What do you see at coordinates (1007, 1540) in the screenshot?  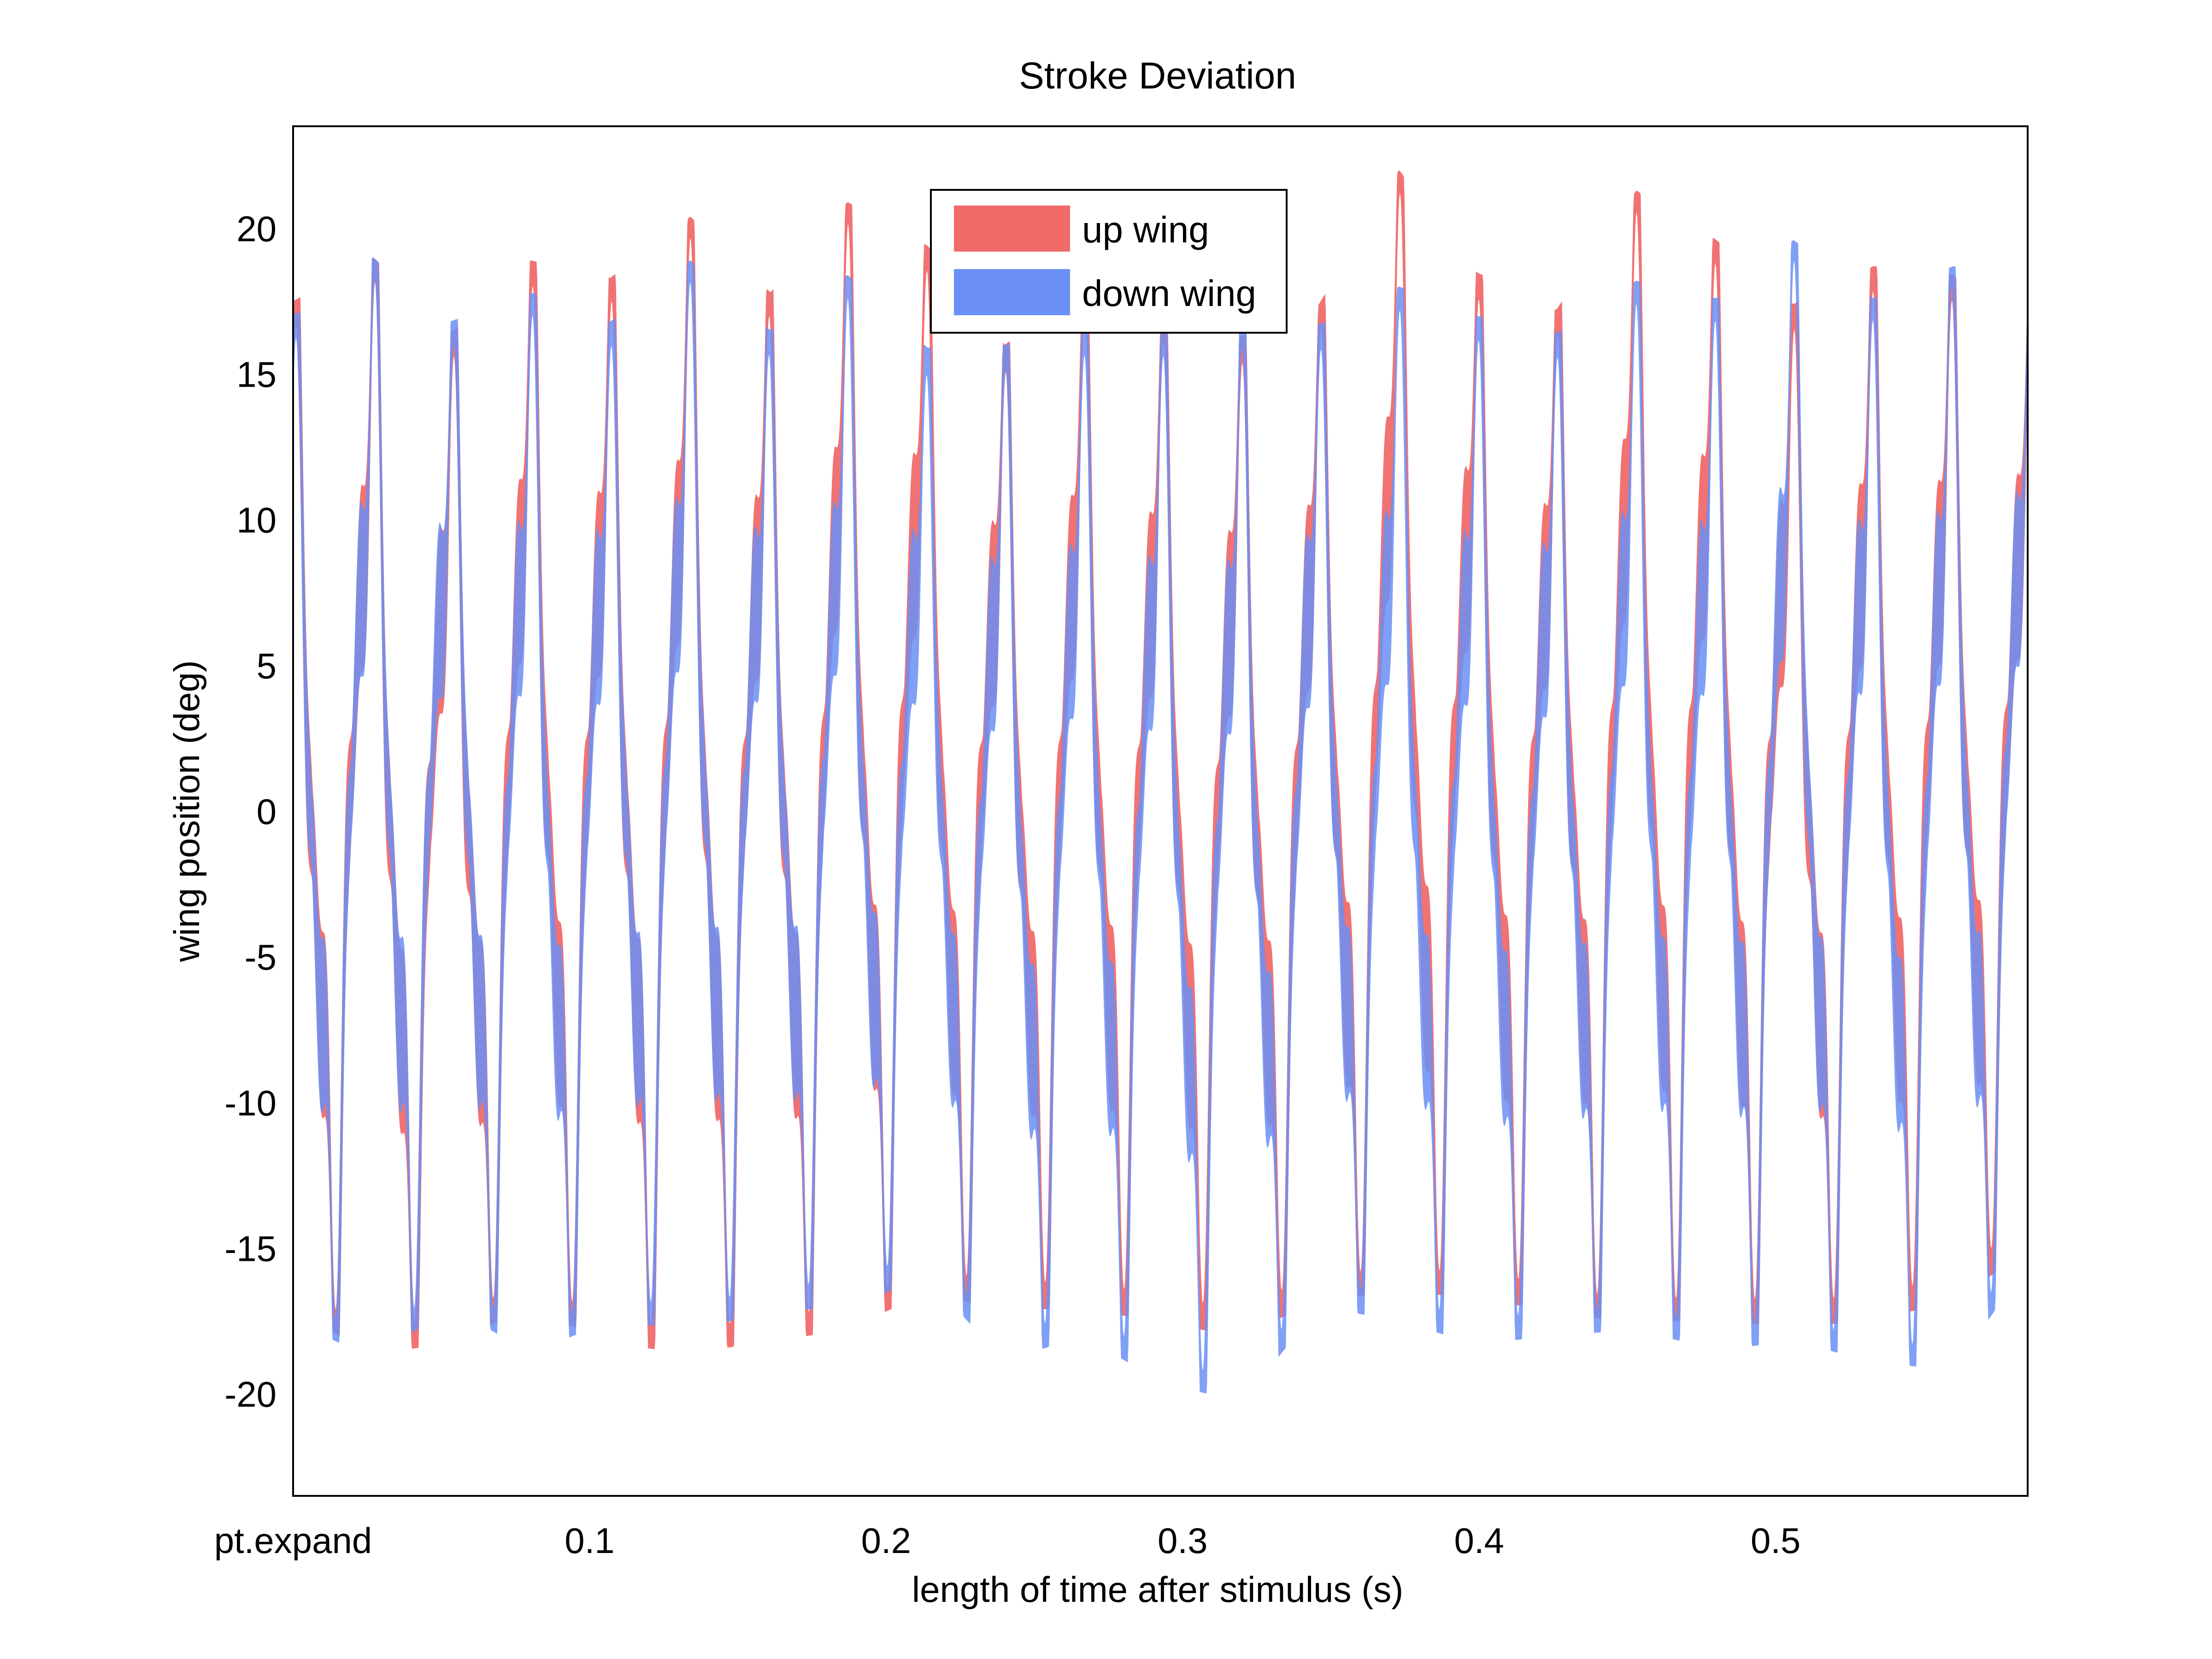 I see `x-axis-ticks: pt.expand 0.1 0.2 0.3 0.4 0.5` at bounding box center [1007, 1540].